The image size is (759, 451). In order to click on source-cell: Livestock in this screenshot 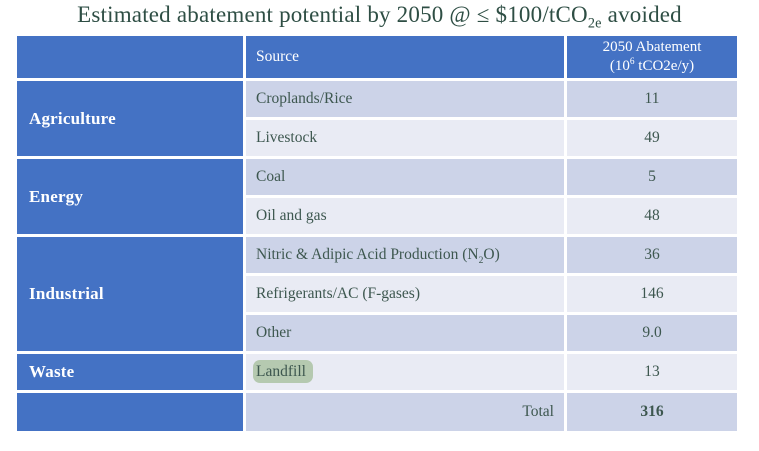, I will do `click(405, 138)`.